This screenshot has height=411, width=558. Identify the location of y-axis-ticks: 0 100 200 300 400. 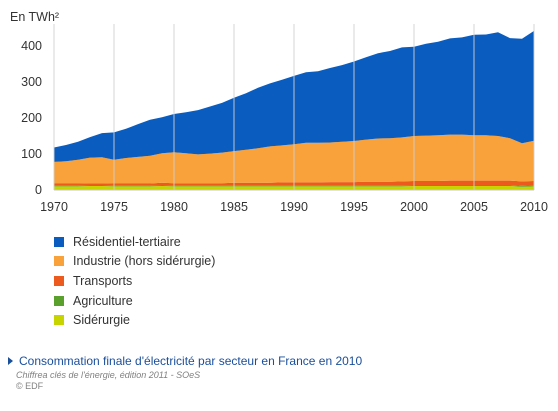
(31, 118).